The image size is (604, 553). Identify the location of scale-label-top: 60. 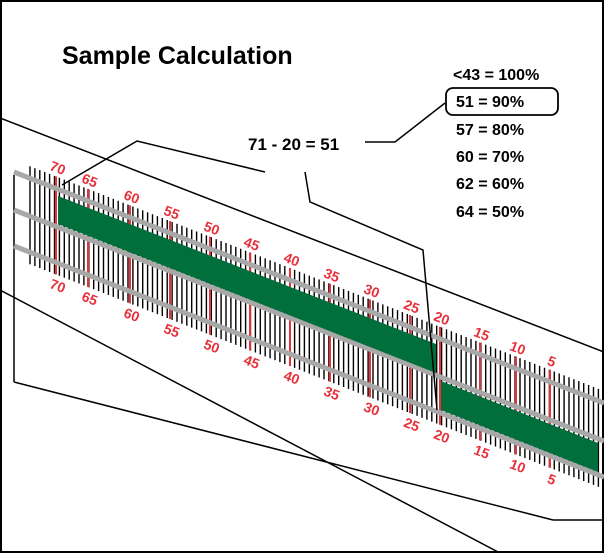
(132, 196).